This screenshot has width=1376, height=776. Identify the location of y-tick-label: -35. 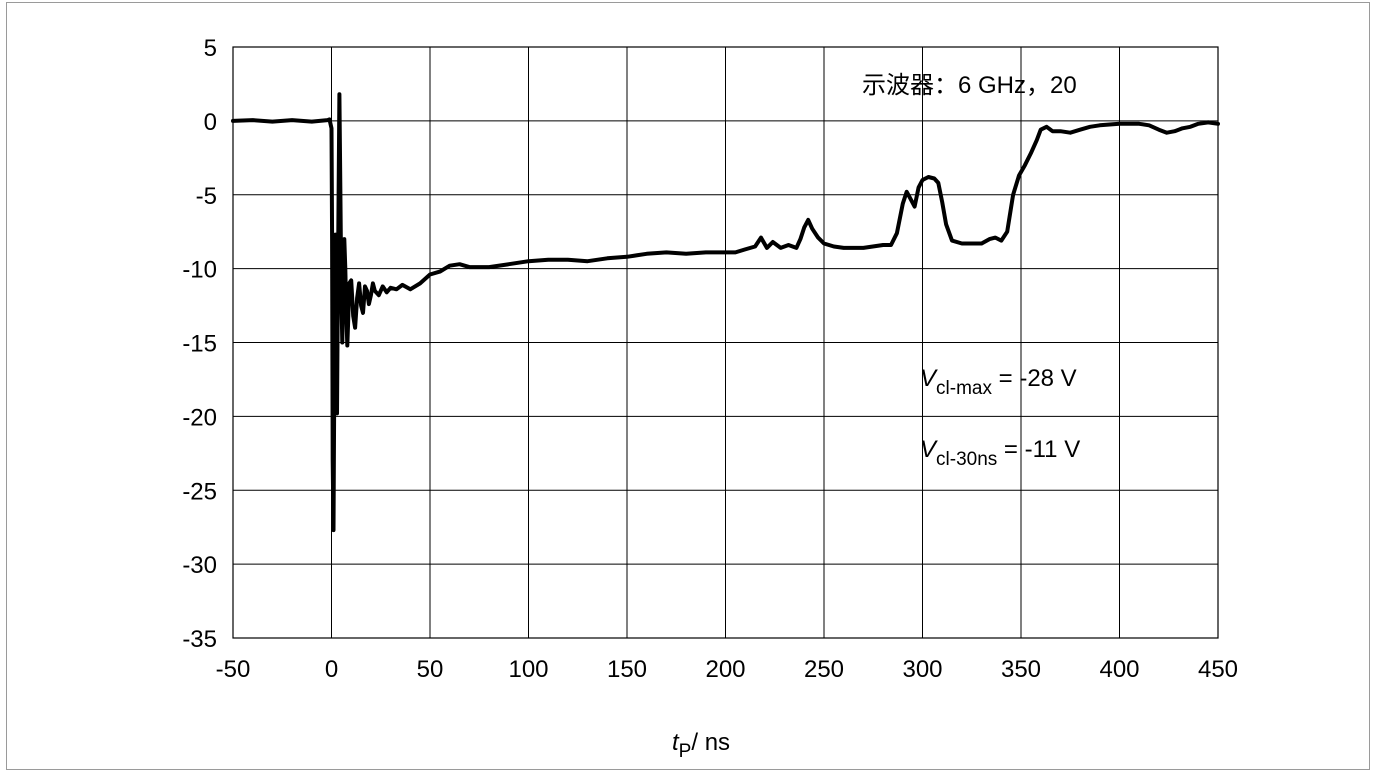
(199, 639).